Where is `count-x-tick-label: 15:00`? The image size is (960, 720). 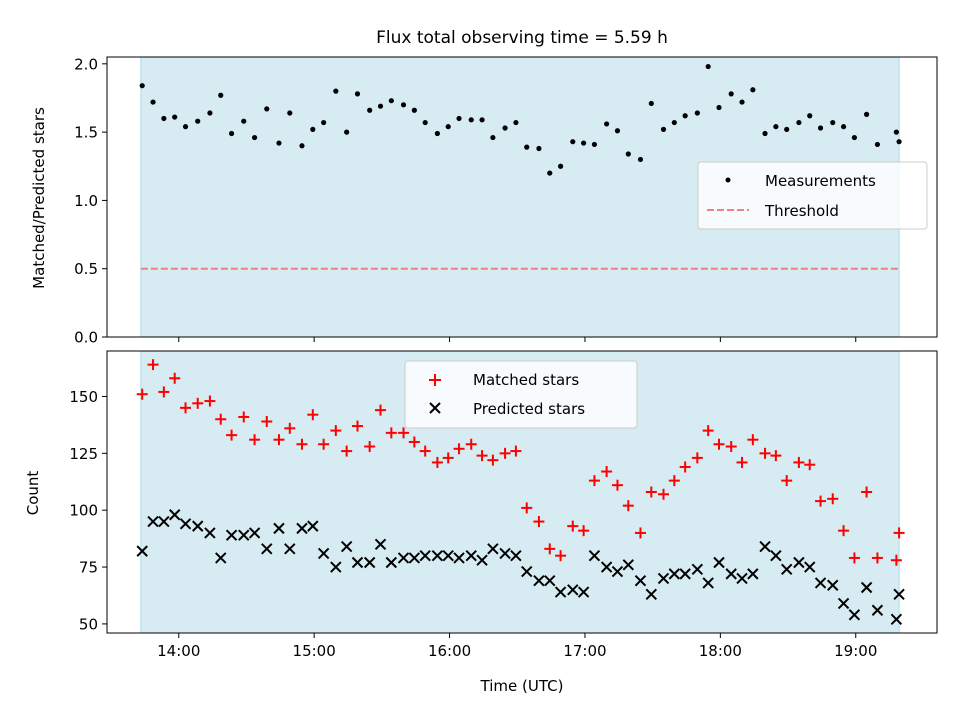
count-x-tick-label: 15:00 is located at coordinates (314, 651).